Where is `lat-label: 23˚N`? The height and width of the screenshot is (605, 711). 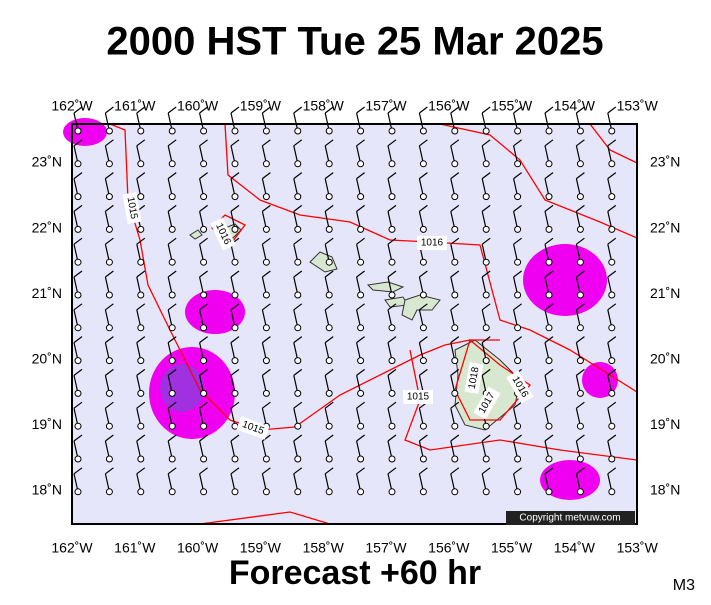 lat-label: 23˚N is located at coordinates (47, 162).